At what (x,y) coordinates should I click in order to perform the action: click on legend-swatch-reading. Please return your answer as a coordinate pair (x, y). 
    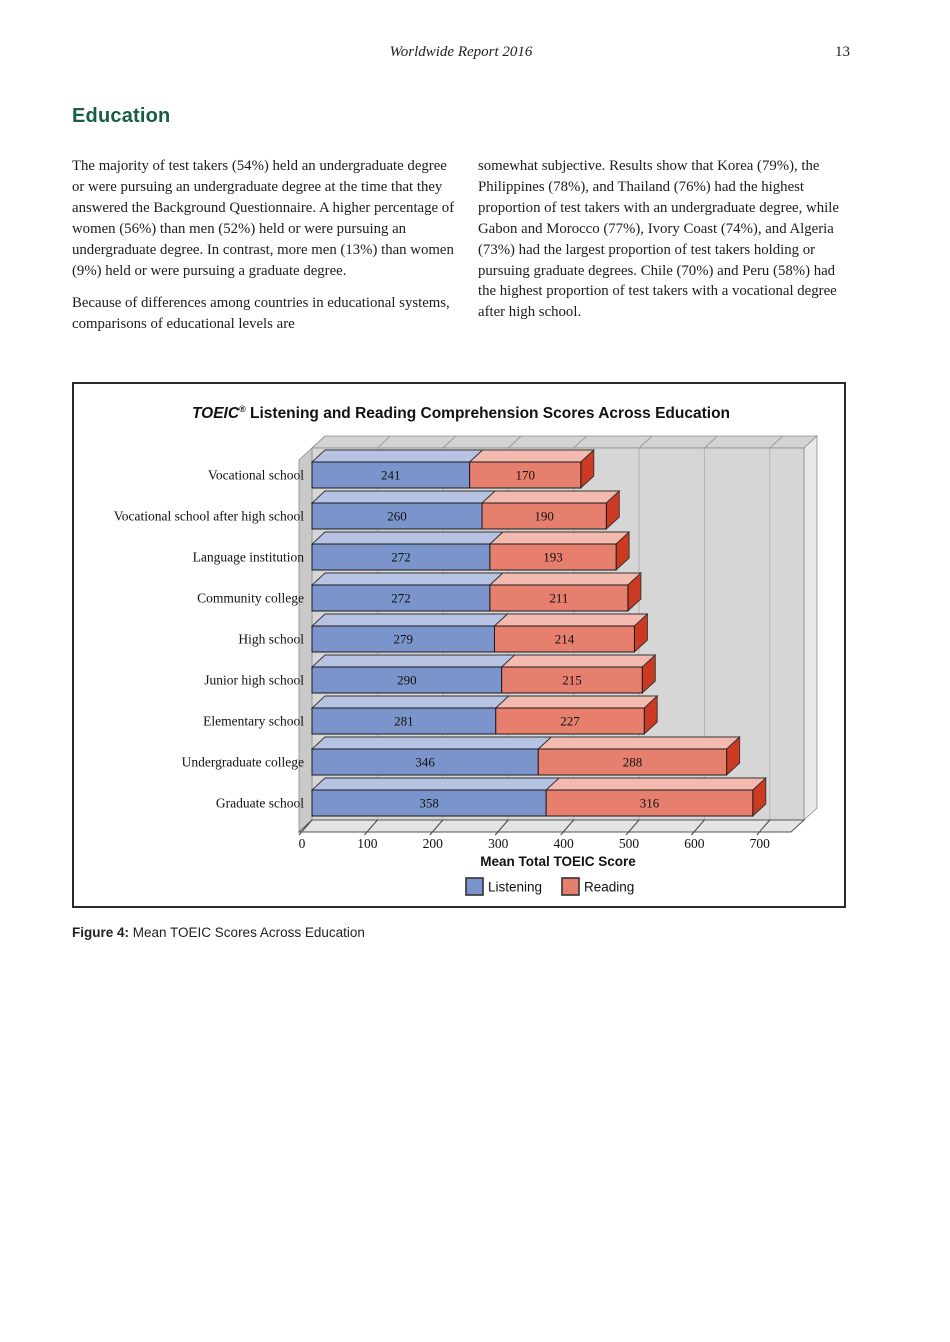
    Looking at the image, I should click on (570, 886).